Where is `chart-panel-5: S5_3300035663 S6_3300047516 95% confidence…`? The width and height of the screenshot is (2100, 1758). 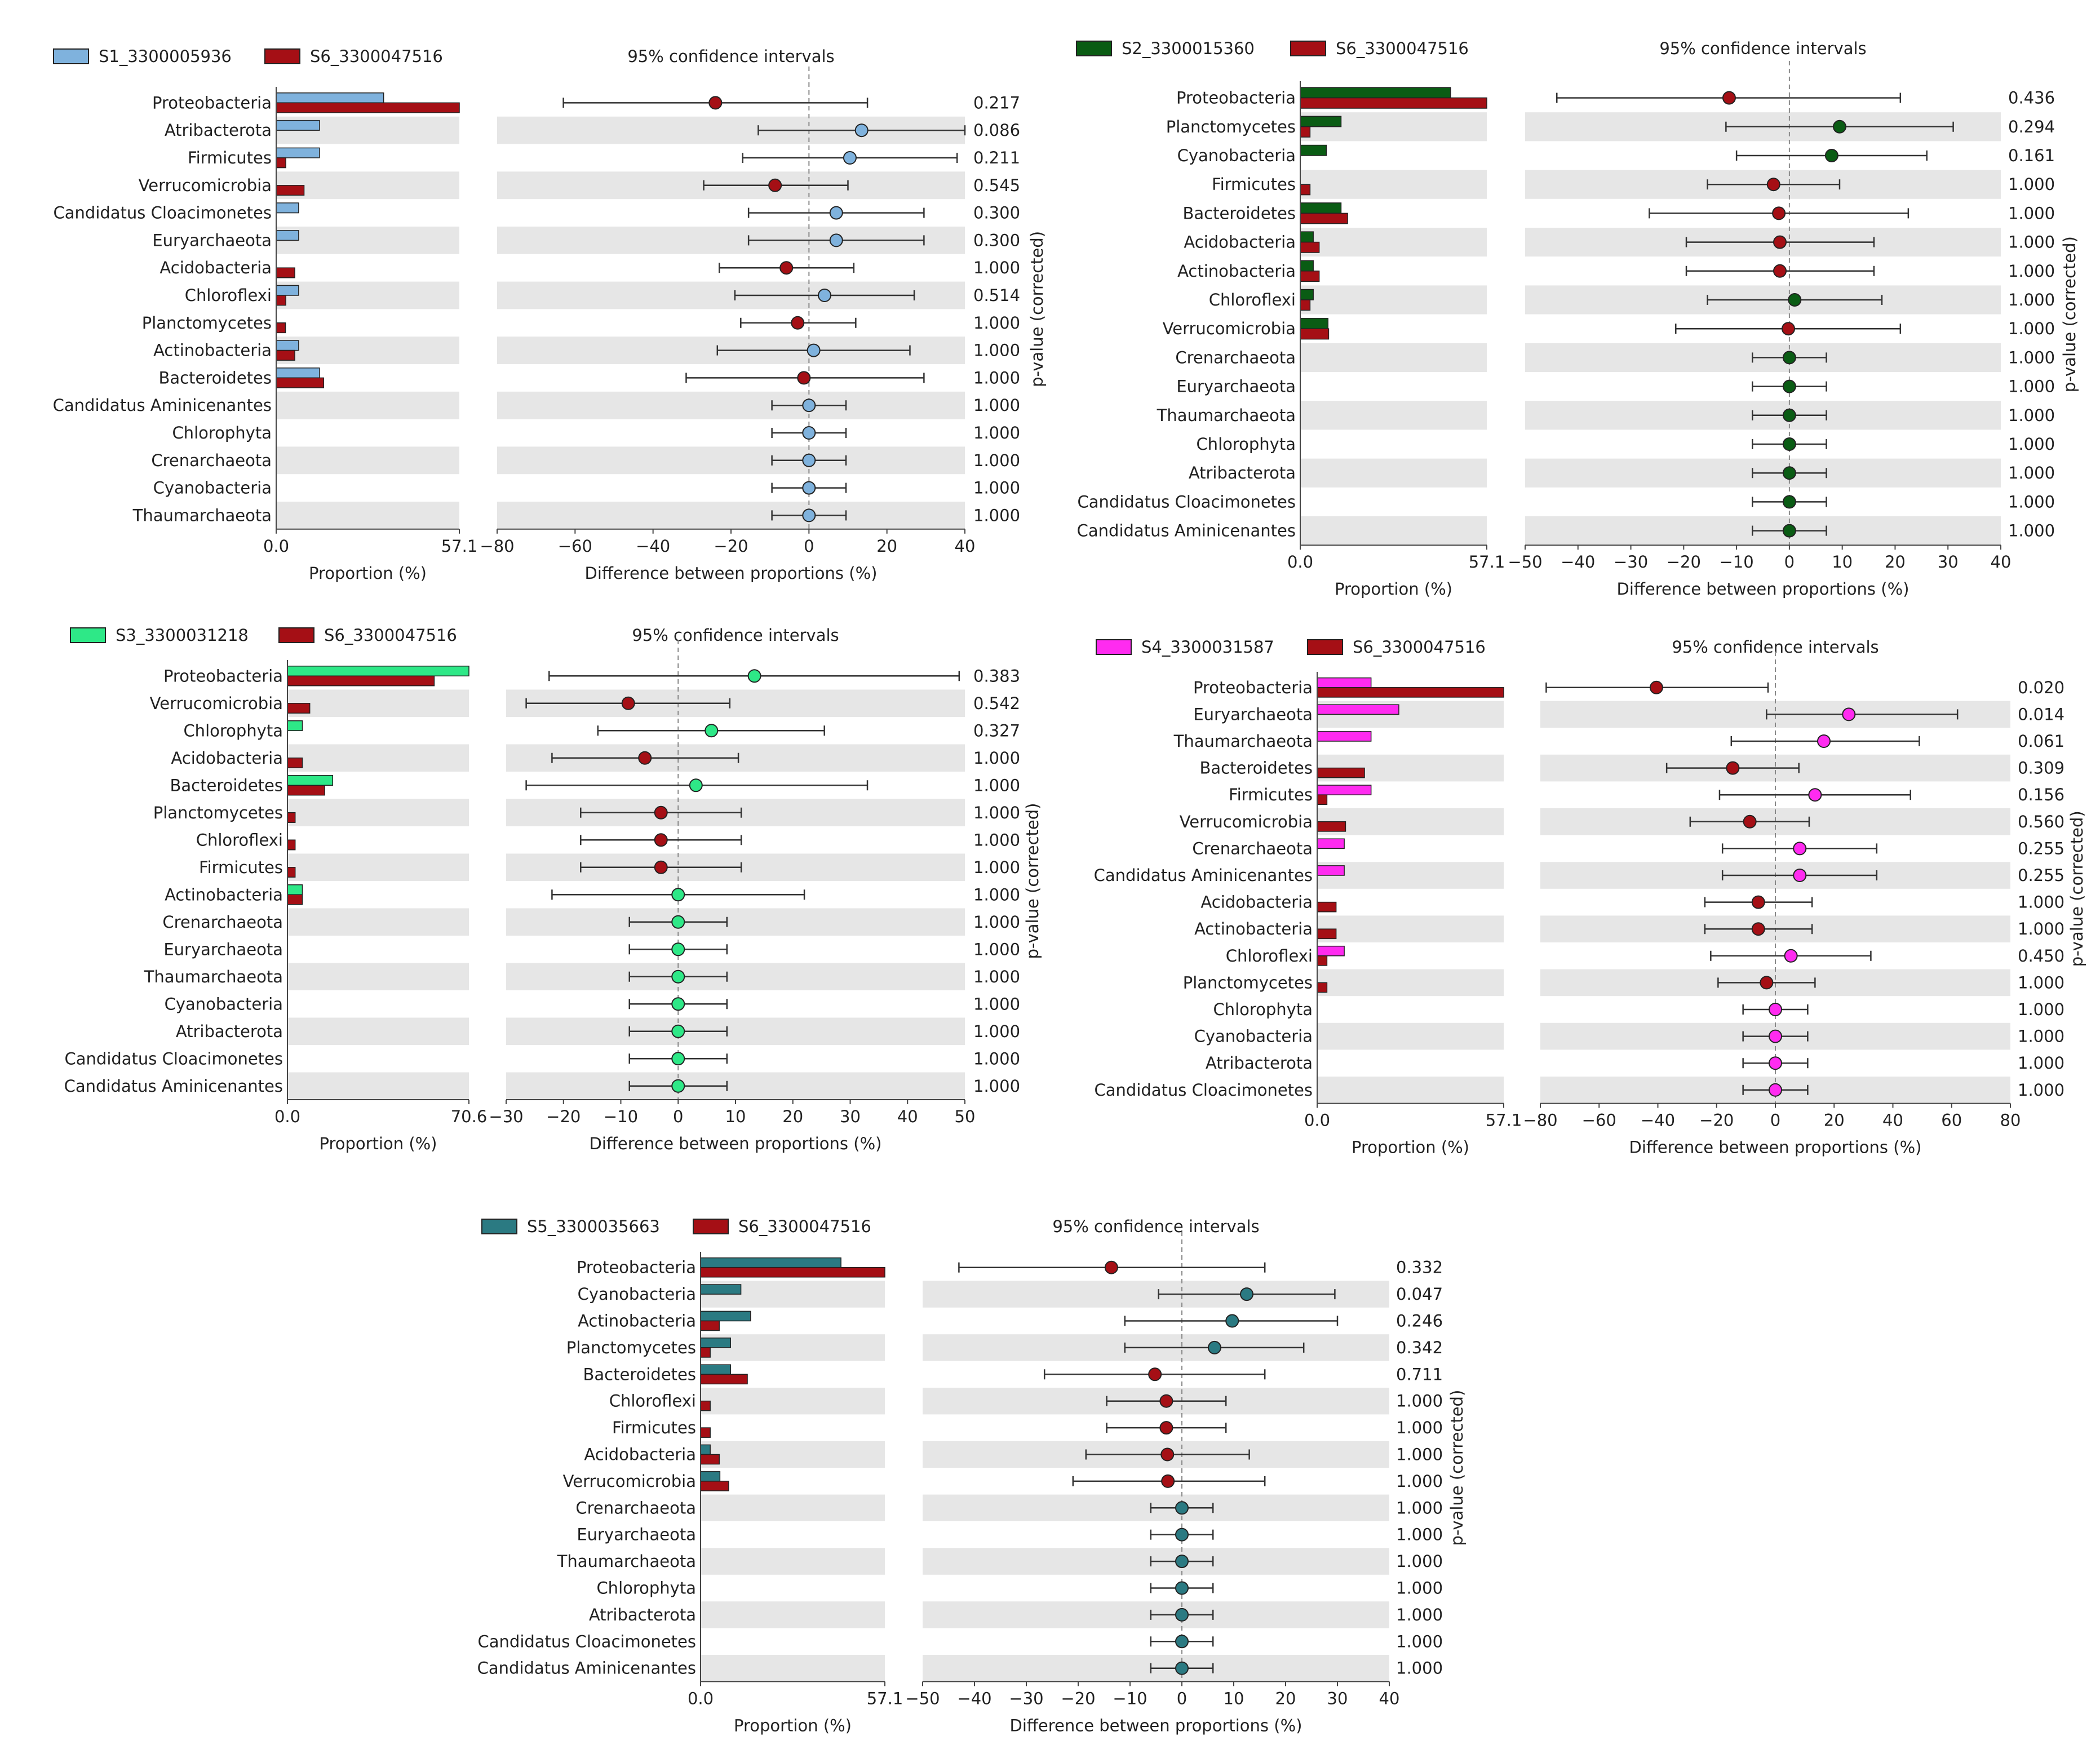 chart-panel-5: S5_3300035663 S6_3300047516 95% confidence… is located at coordinates (972, 1476).